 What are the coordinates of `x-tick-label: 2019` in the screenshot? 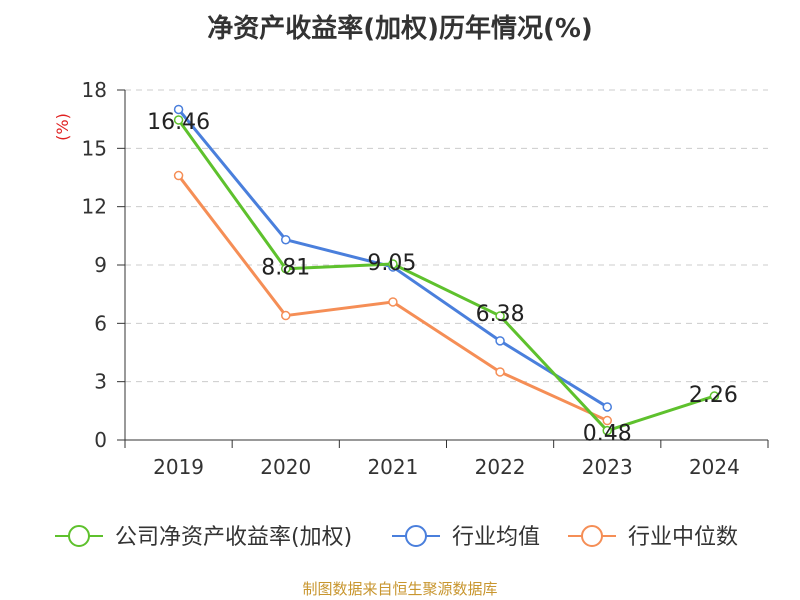 It's located at (178, 467).